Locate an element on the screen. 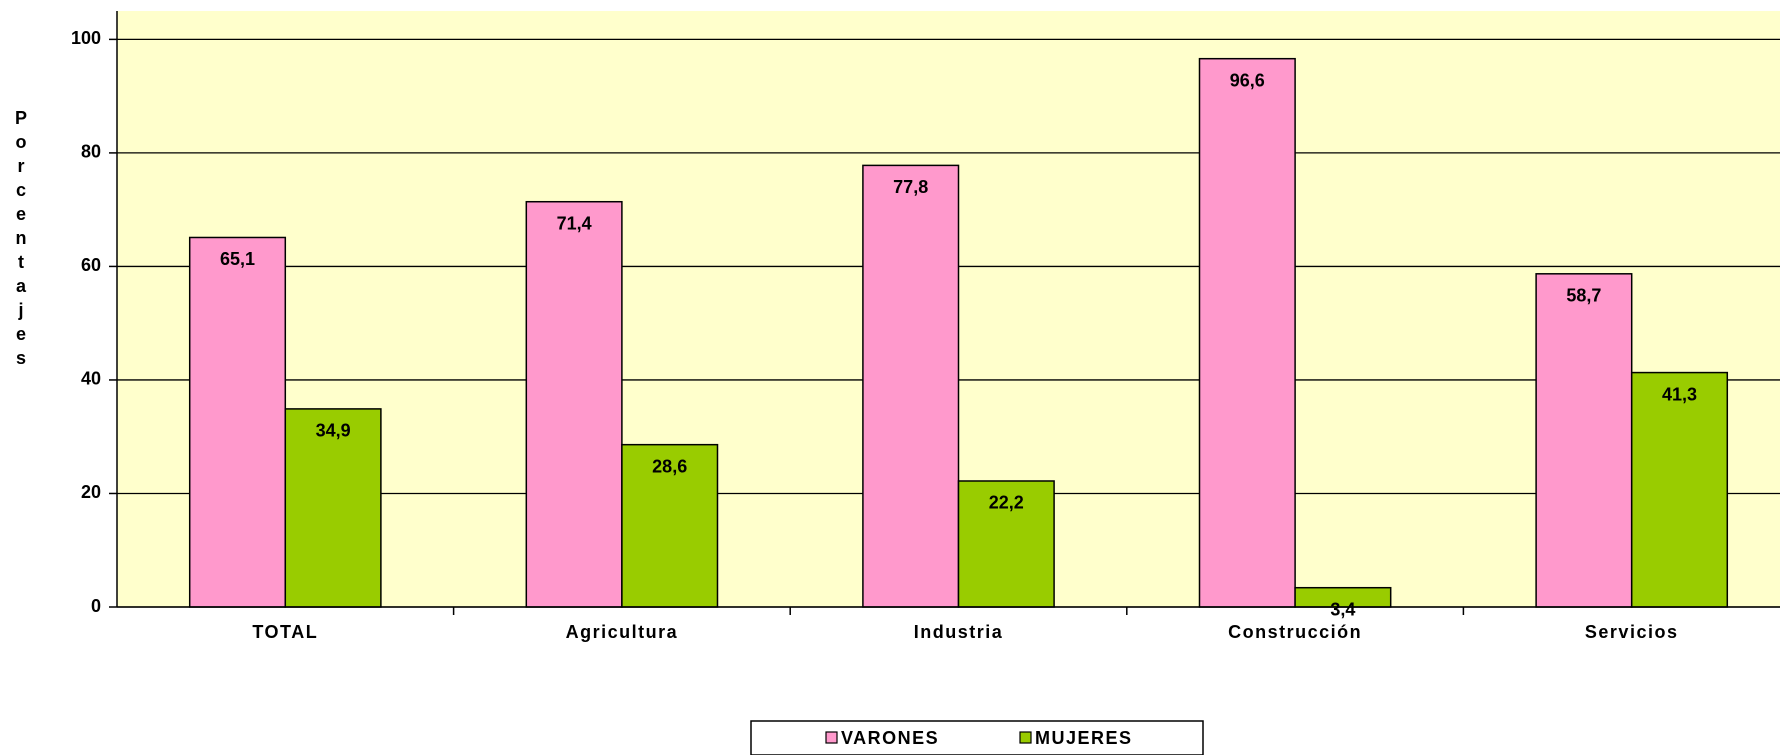 The image size is (1780, 755). legend-label: VARONES is located at coordinates (890, 738).